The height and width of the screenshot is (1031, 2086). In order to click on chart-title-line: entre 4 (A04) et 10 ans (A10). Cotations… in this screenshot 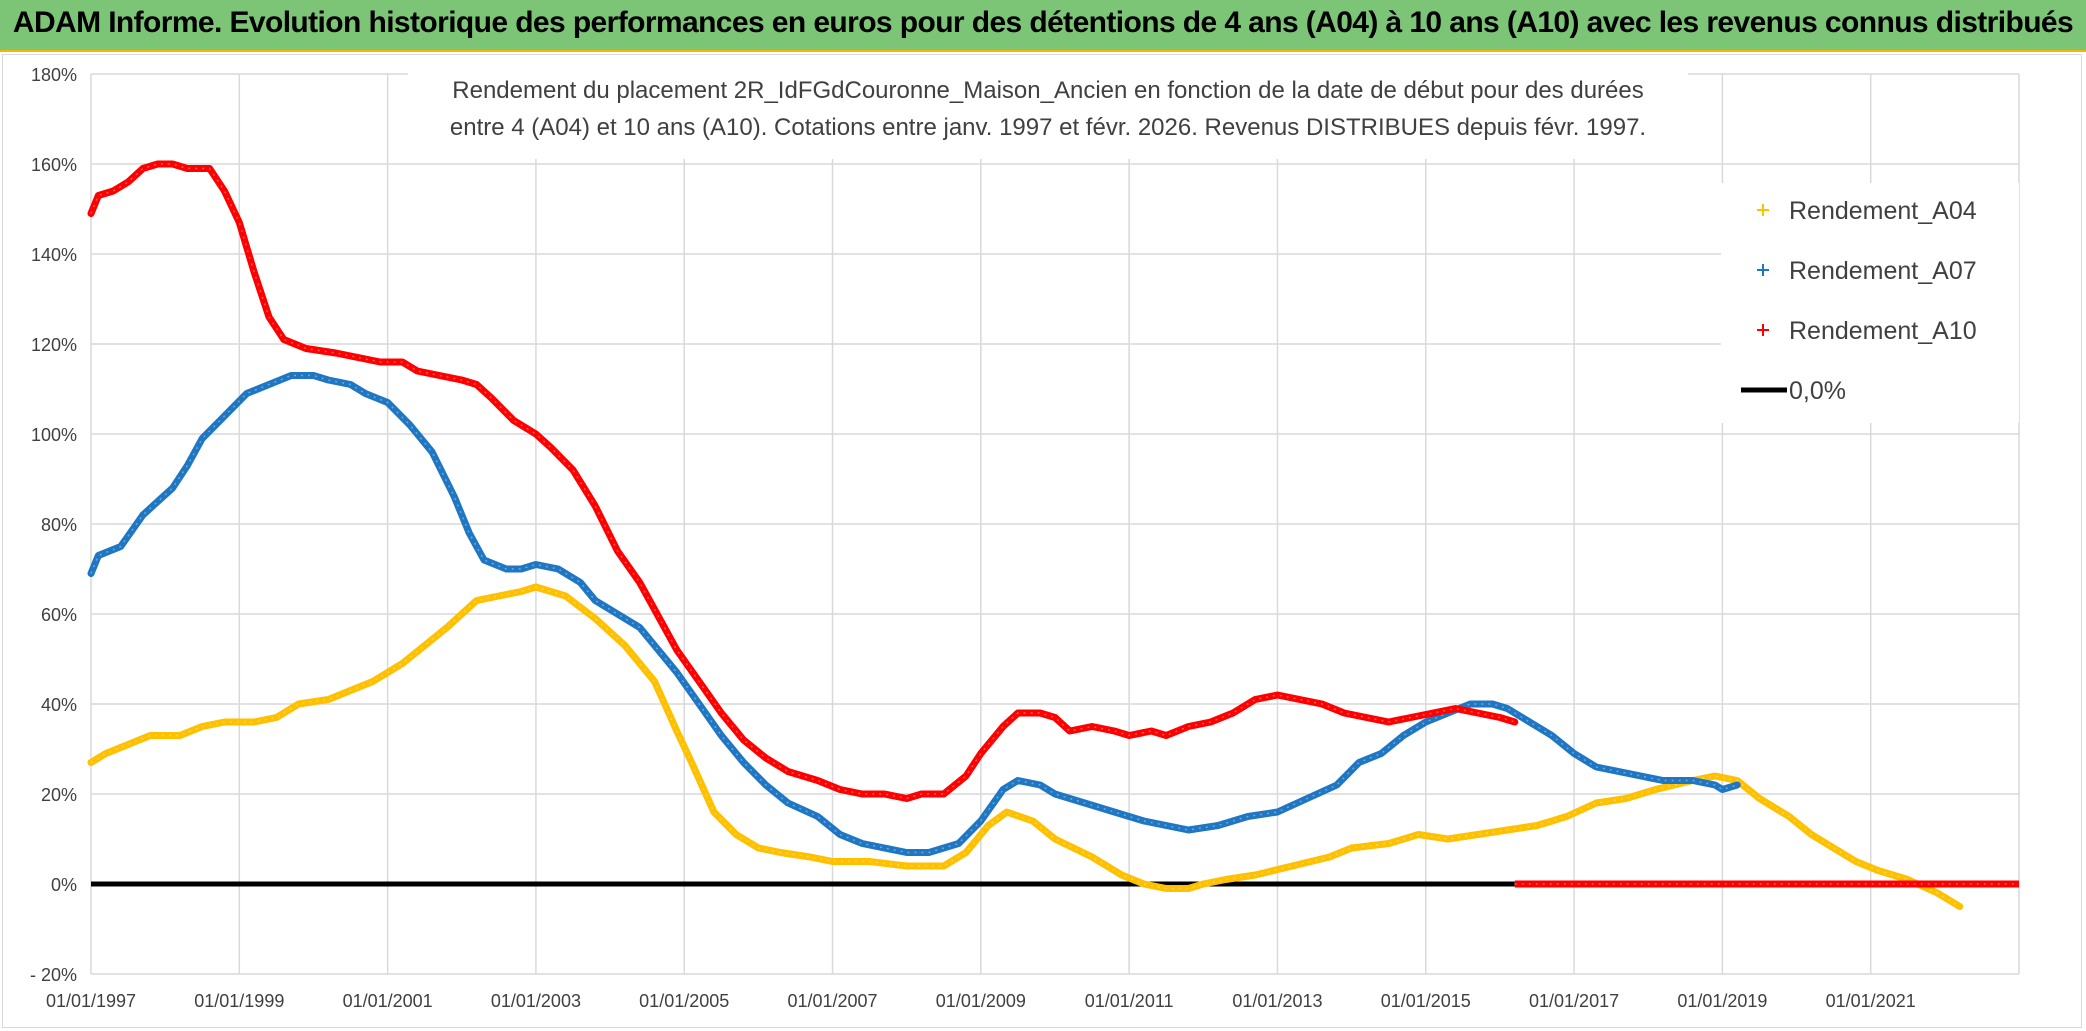, I will do `click(1048, 127)`.